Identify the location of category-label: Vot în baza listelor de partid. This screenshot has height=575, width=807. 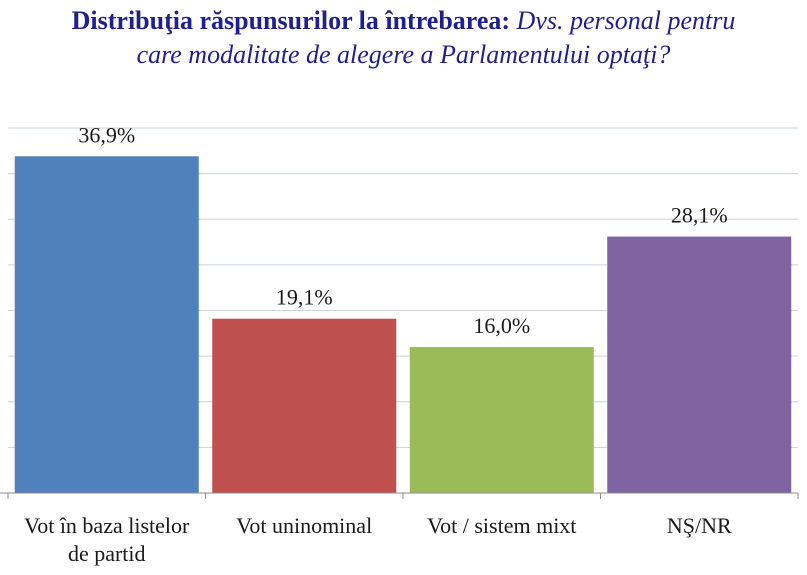
(107, 539).